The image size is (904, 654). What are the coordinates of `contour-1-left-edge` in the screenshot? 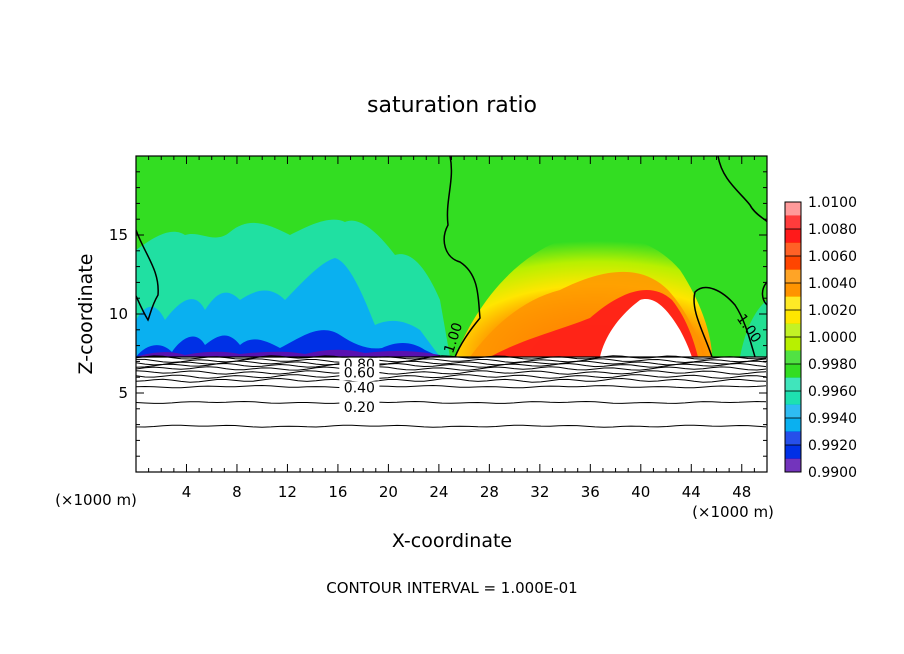 It's located at (147, 275).